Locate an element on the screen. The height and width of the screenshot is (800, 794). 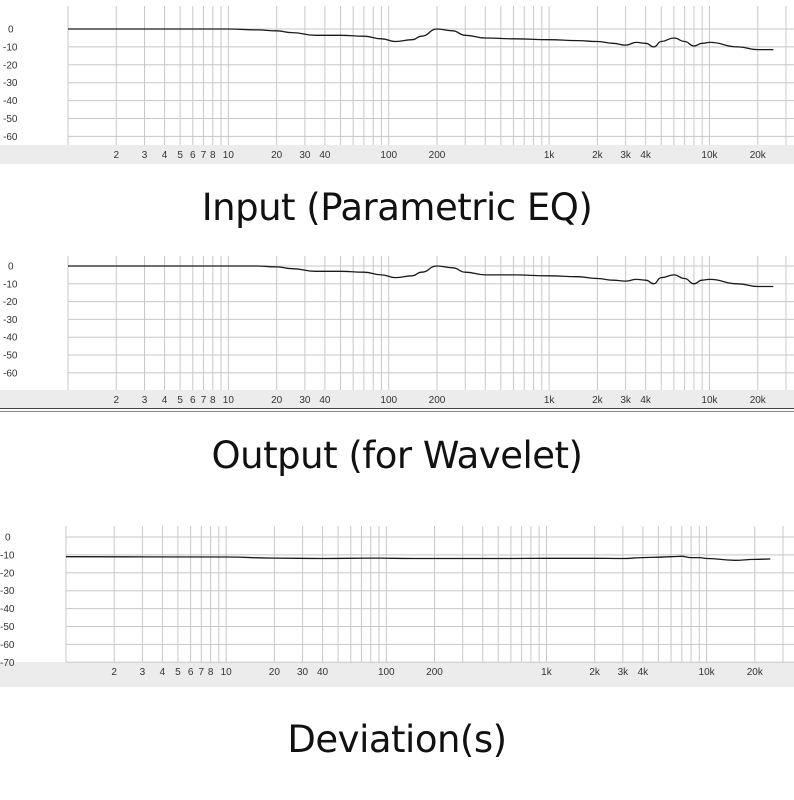
deviation-caption: Deviation(s) is located at coordinates (397, 739).